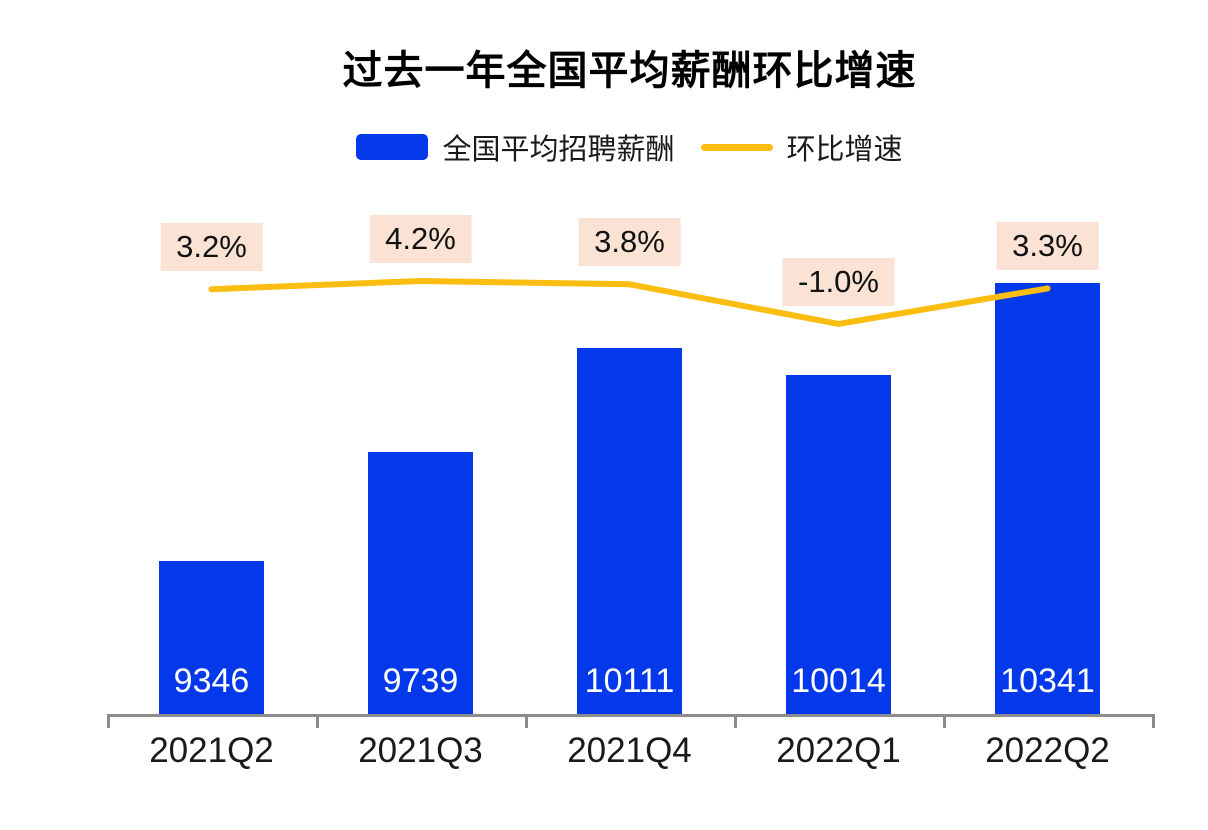 The height and width of the screenshot is (830, 1208). What do you see at coordinates (1047, 680) in the screenshot?
I see `bar-value-label: 10341` at bounding box center [1047, 680].